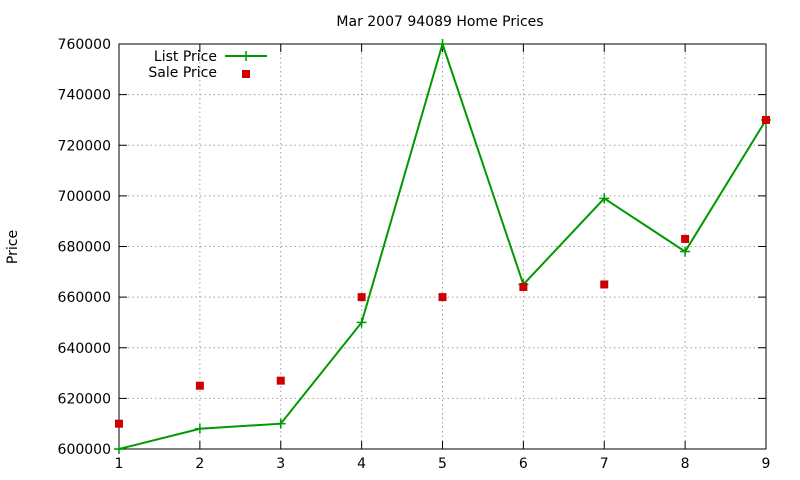 Image resolution: width=800 pixels, height=480 pixels. I want to click on y-tick-label: 600000, so click(84, 450).